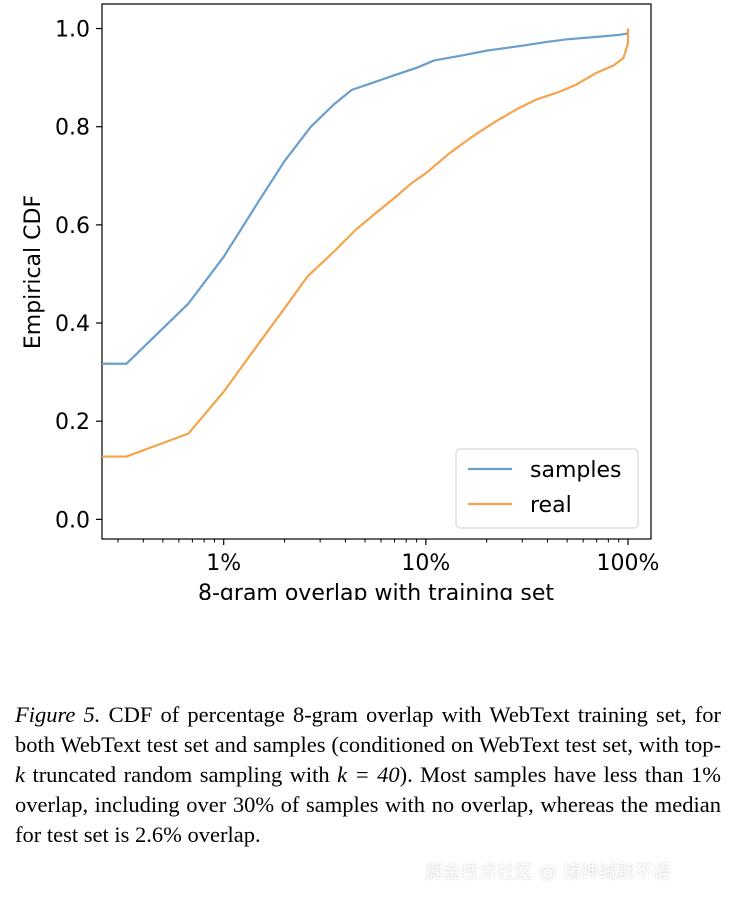  Describe the element at coordinates (72, 520) in the screenshot. I see `y-tick-label: 0.0` at that location.